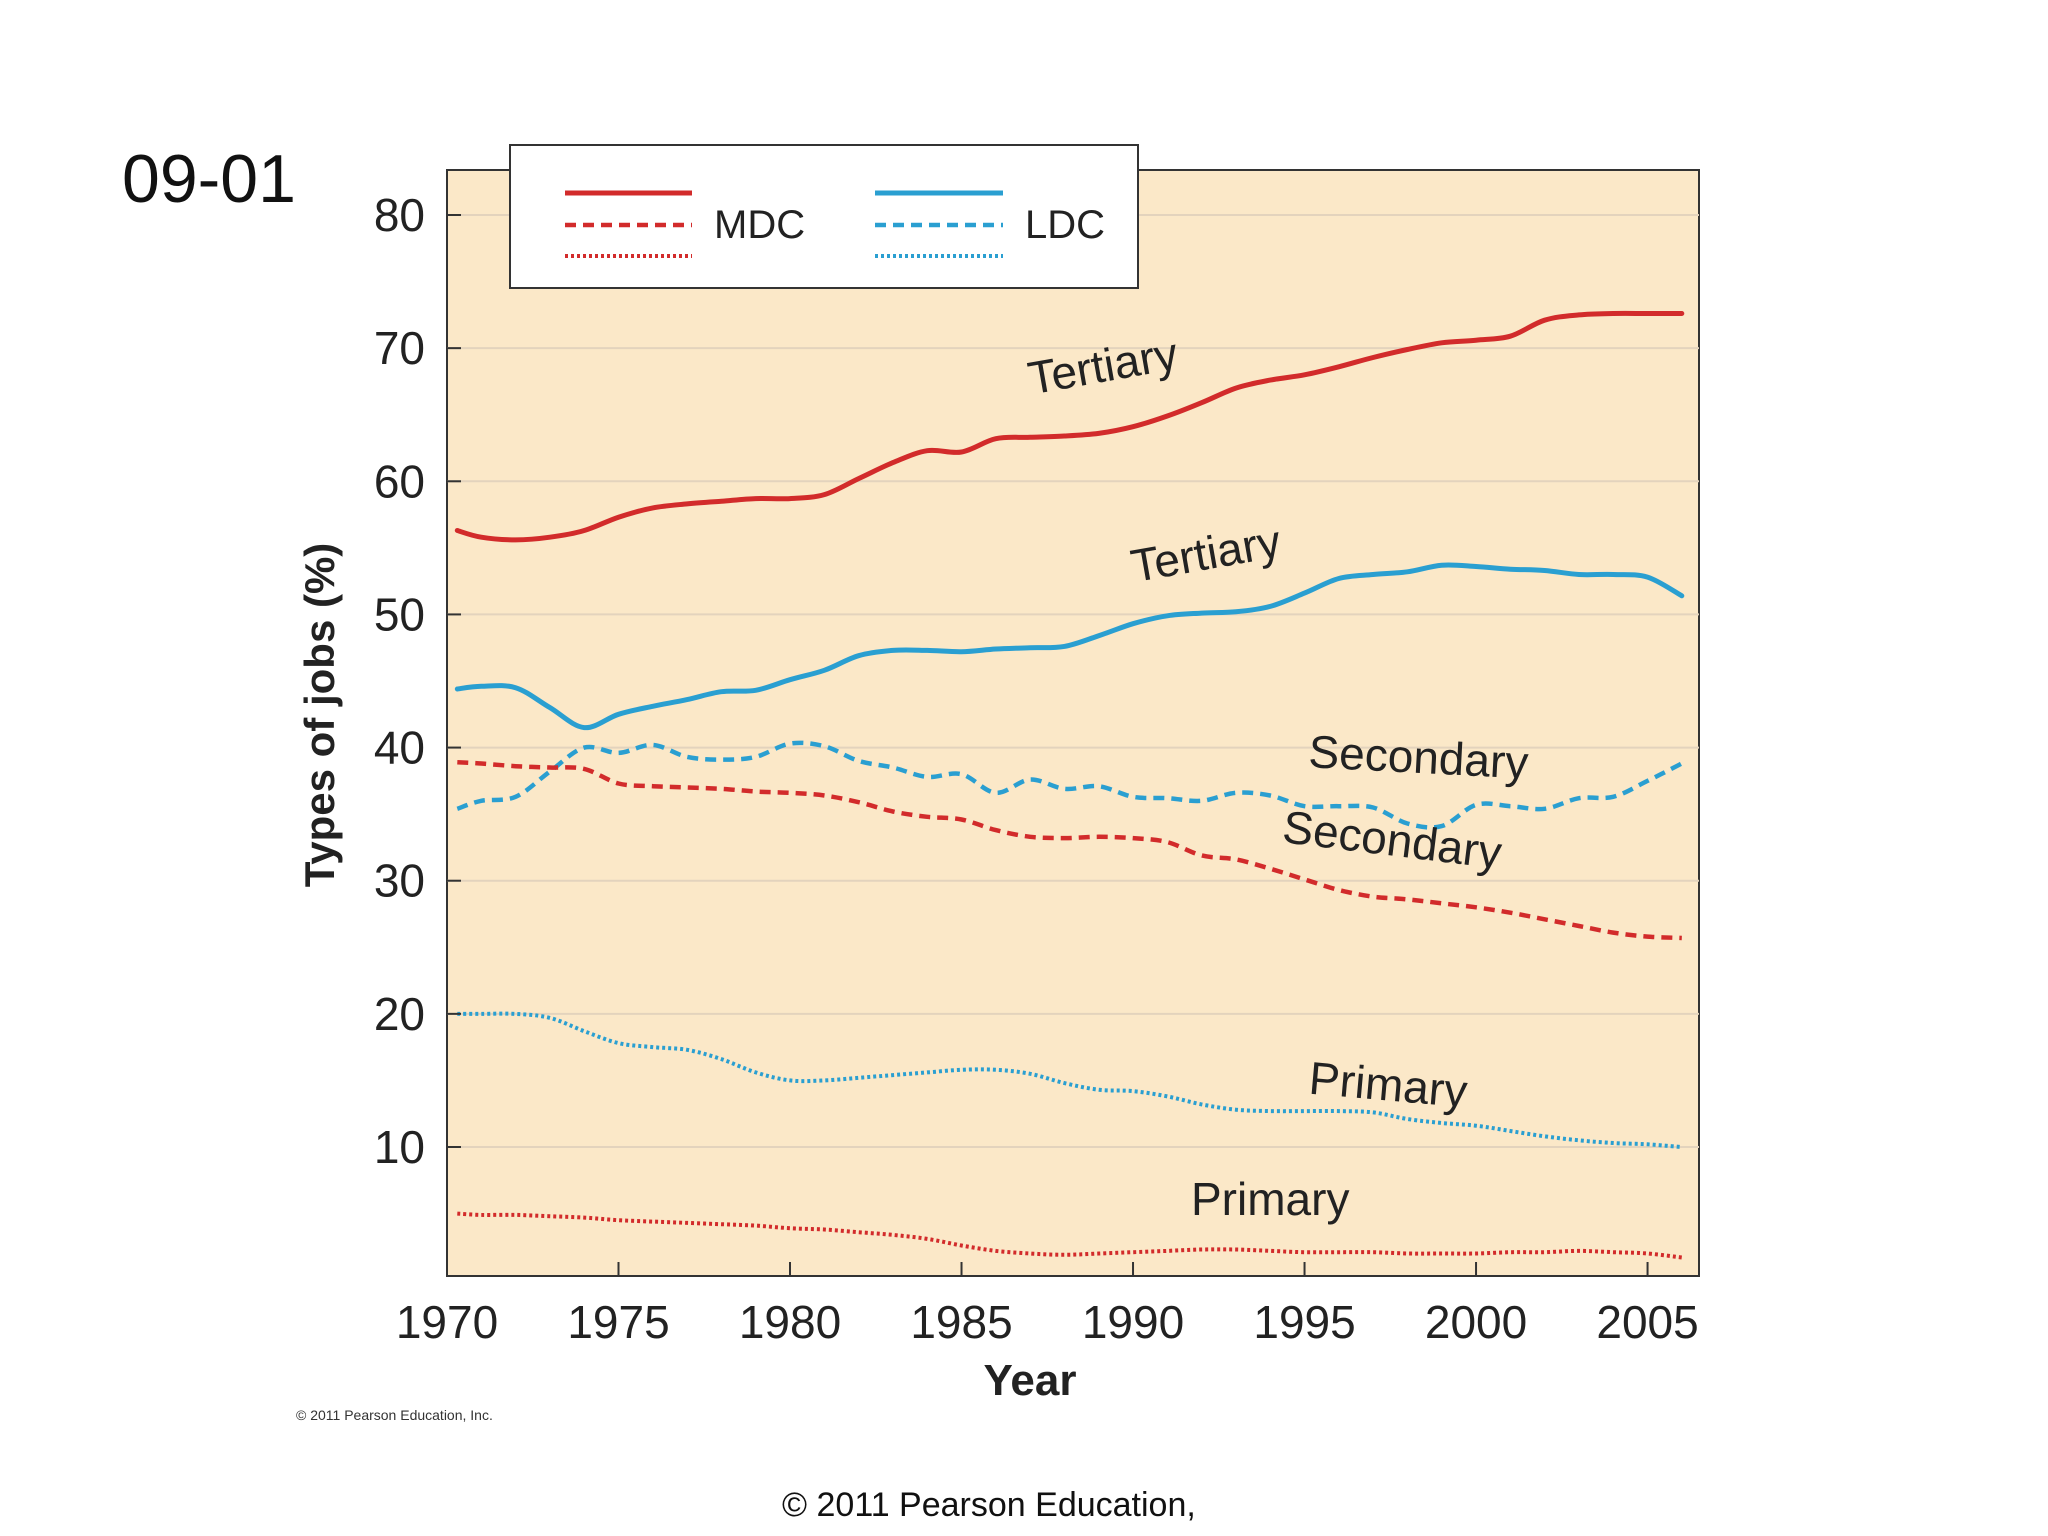  I want to click on y-tick-label-40: 40, so click(399, 748).